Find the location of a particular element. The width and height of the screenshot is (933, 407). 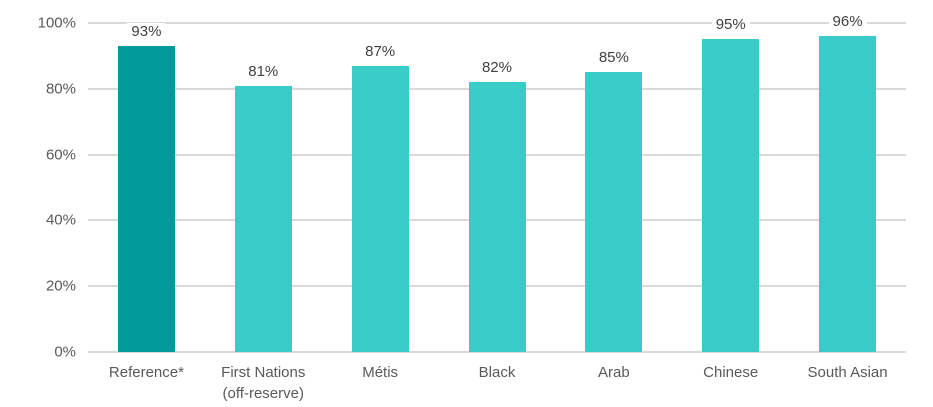

bar-value-text: 93% is located at coordinates (146, 32).